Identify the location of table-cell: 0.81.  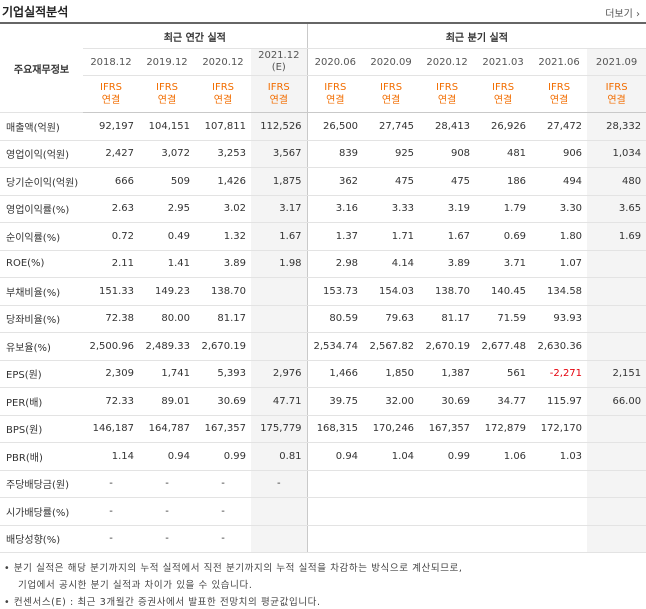
(279, 456).